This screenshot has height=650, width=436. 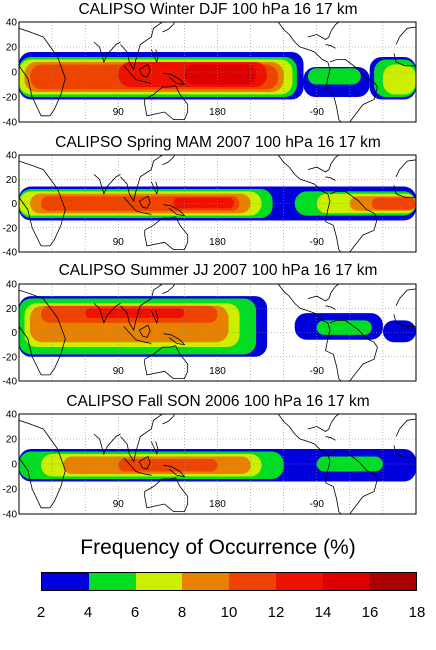 I want to click on colorbar-tick-label: 8, so click(x=182, y=612).